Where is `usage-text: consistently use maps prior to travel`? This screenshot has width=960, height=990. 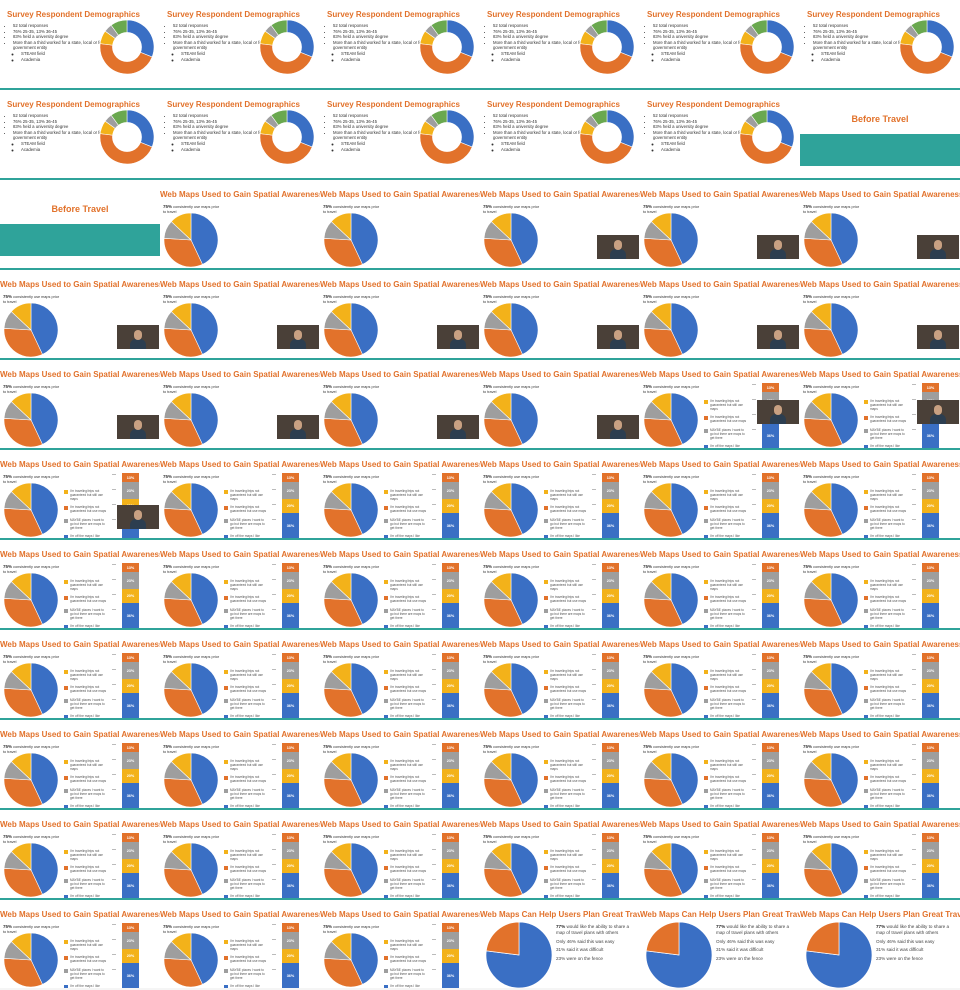 usage-text: consistently use maps prior to travel is located at coordinates (671, 659).